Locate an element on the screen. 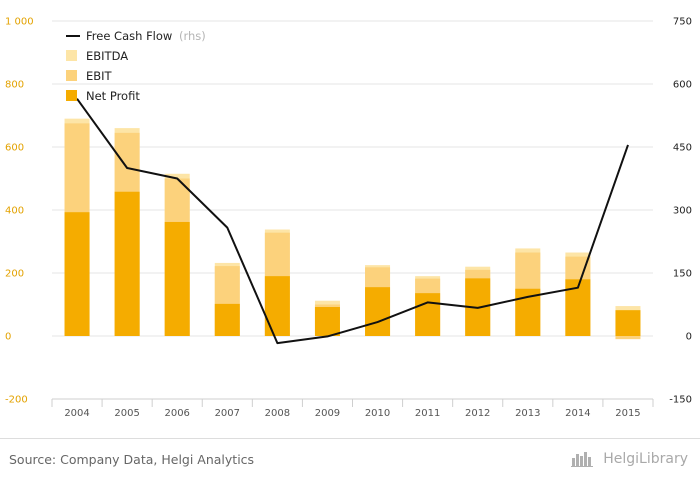 The height and width of the screenshot is (484, 700). x-tick-label: 2013 is located at coordinates (527, 413).